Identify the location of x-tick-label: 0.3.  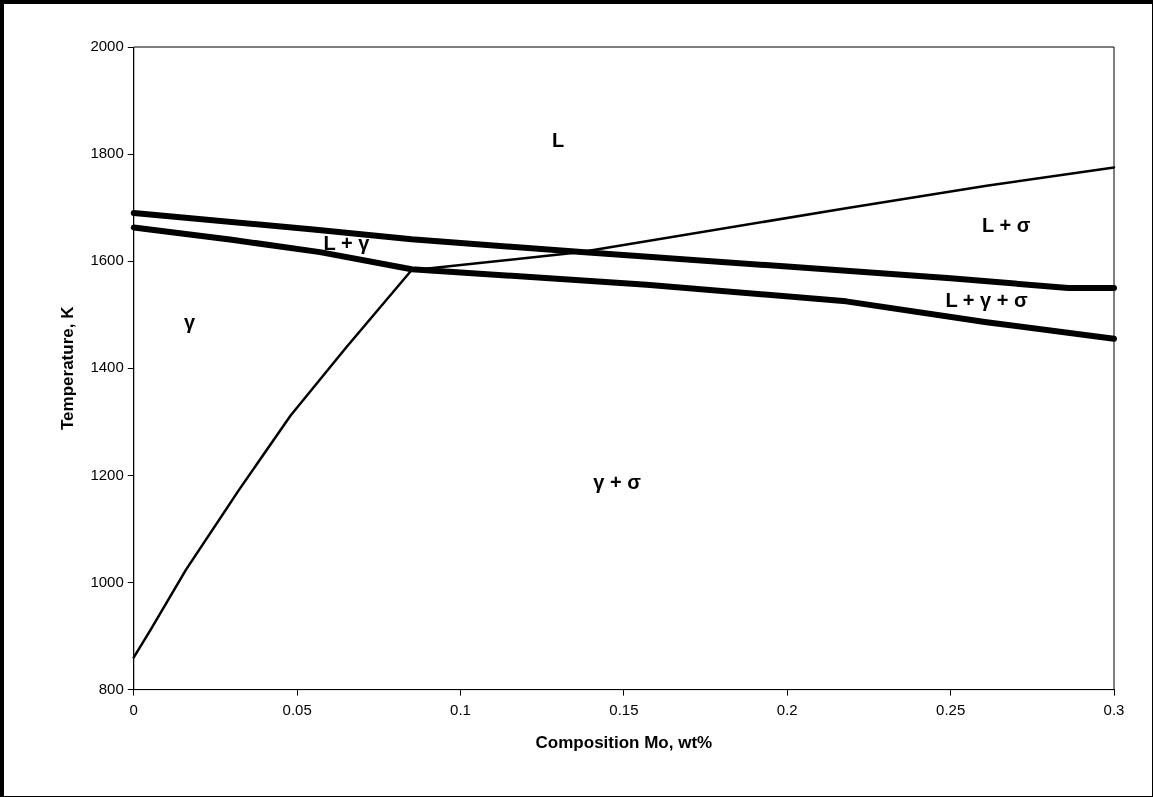
(1114, 709).